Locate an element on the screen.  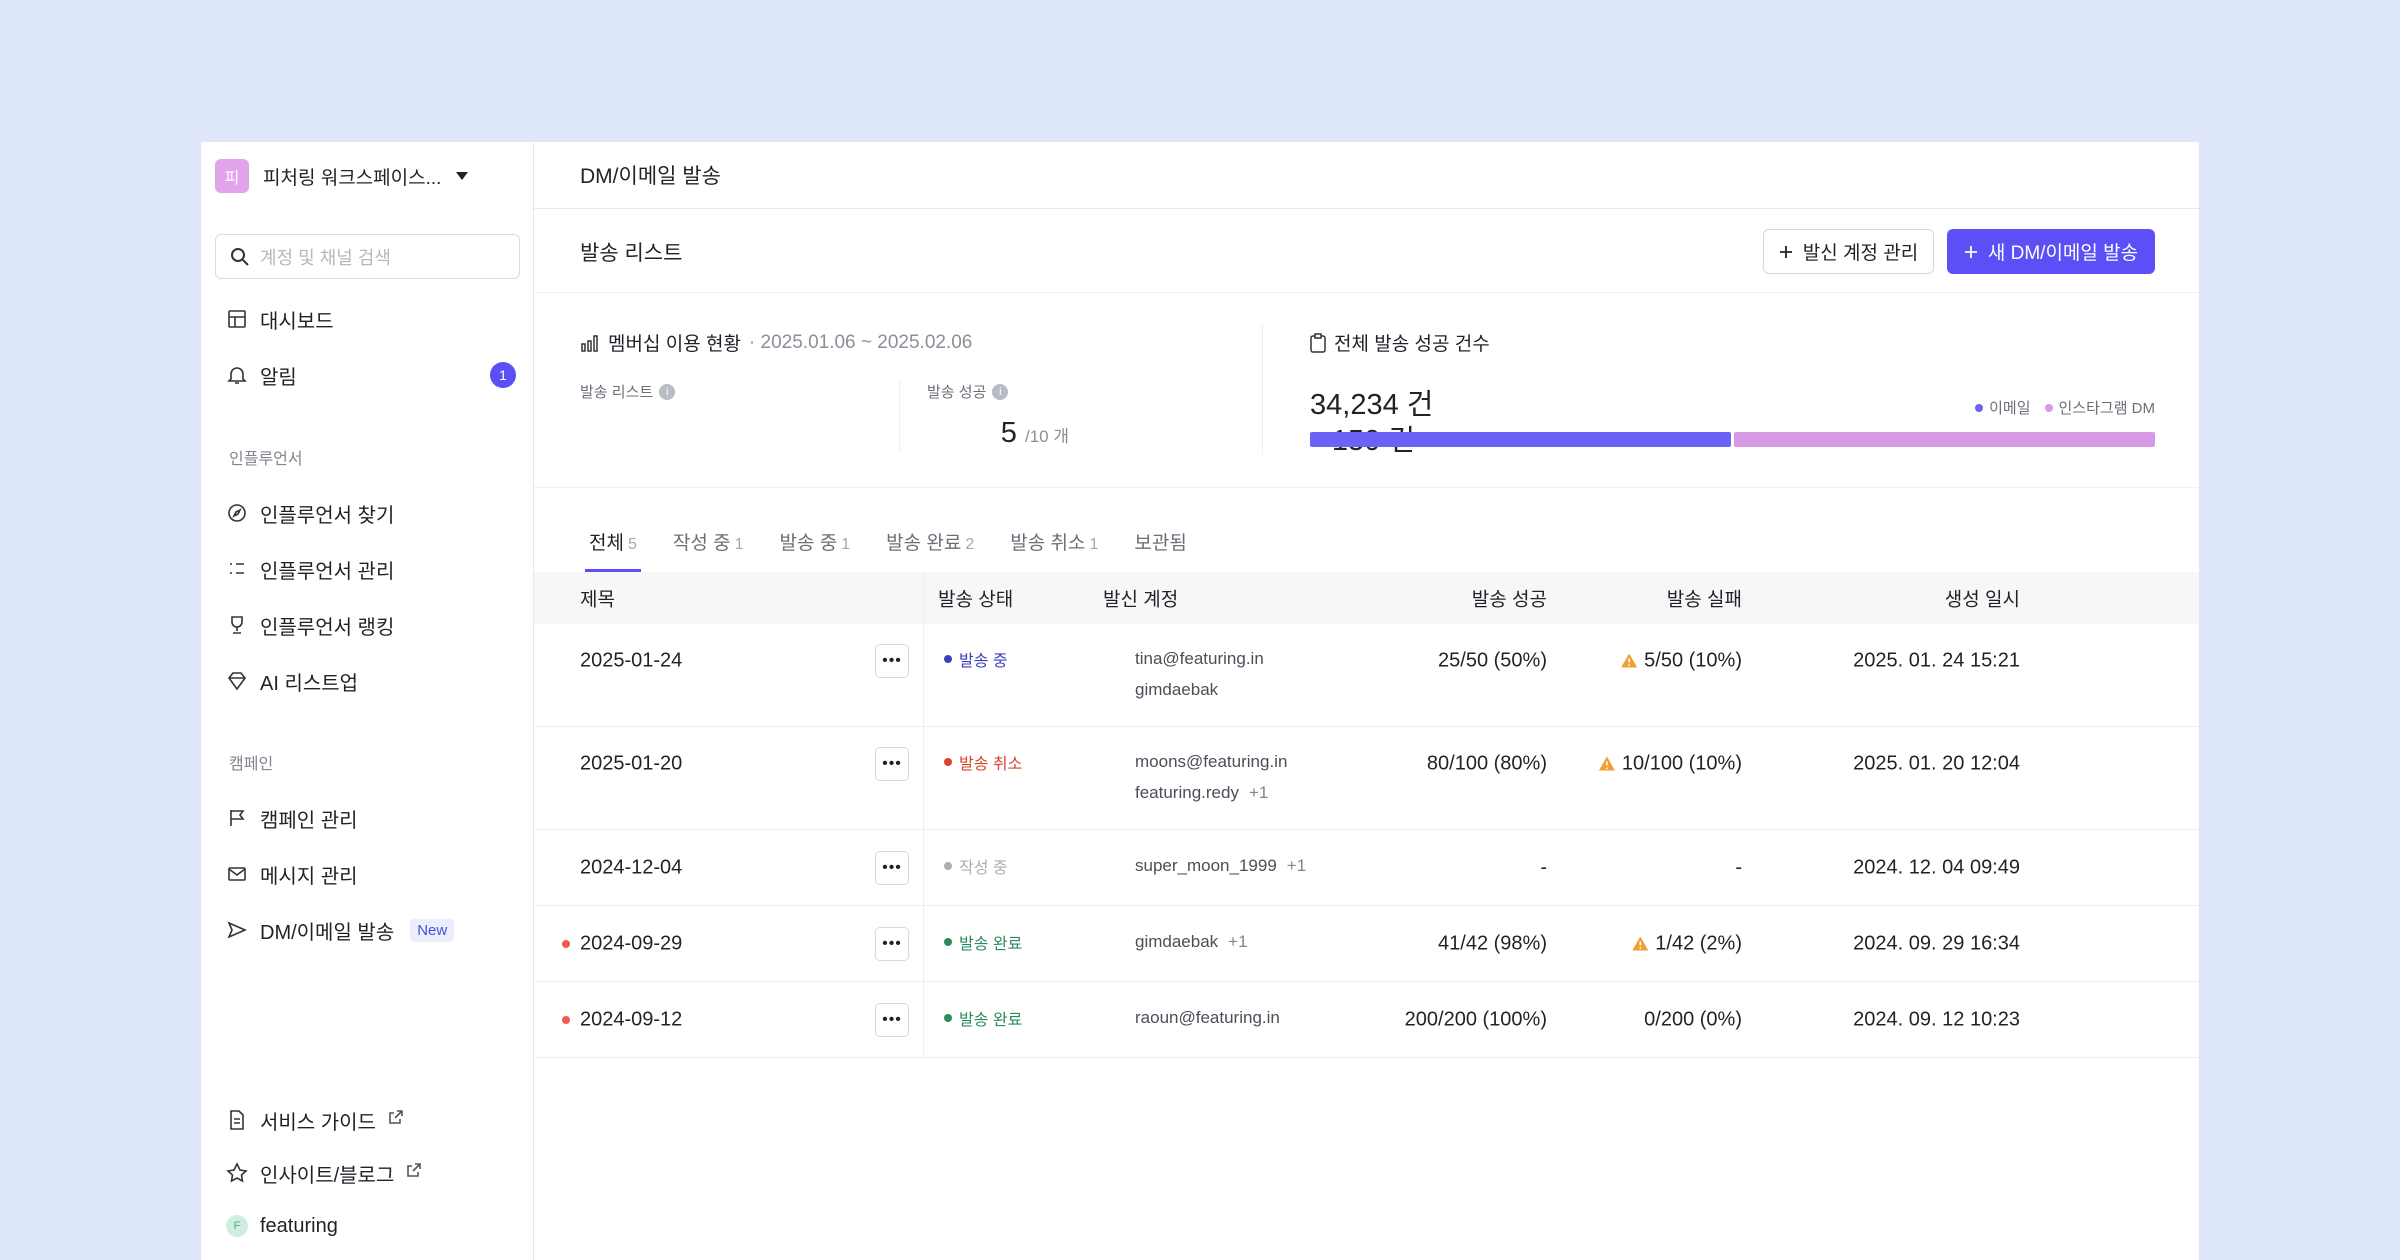
tab: 발송 취소 1 is located at coordinates (1054, 550).